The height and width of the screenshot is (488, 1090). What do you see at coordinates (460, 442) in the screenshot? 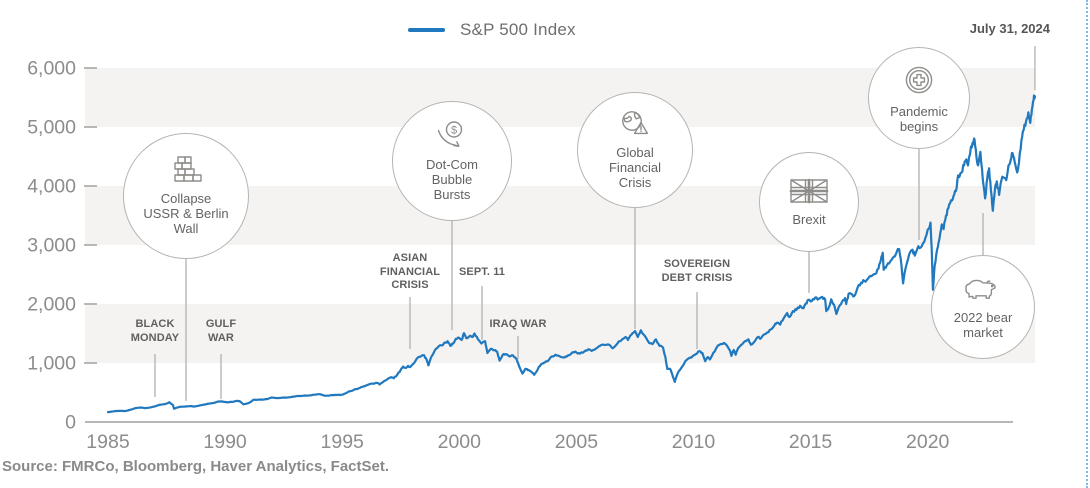
I see `x-axis-label: 2000` at bounding box center [460, 442].